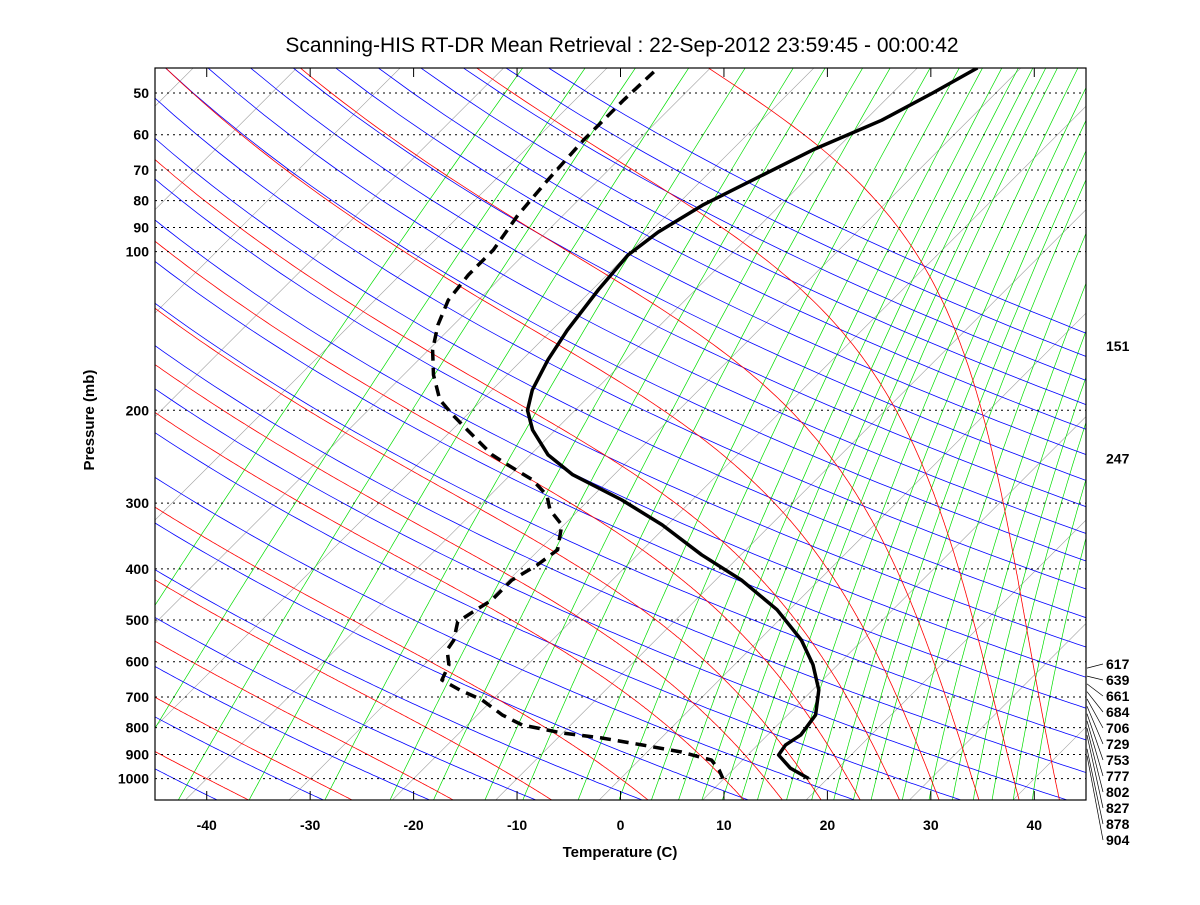  Describe the element at coordinates (141, 228) in the screenshot. I see `y-tick-label: 90` at that location.